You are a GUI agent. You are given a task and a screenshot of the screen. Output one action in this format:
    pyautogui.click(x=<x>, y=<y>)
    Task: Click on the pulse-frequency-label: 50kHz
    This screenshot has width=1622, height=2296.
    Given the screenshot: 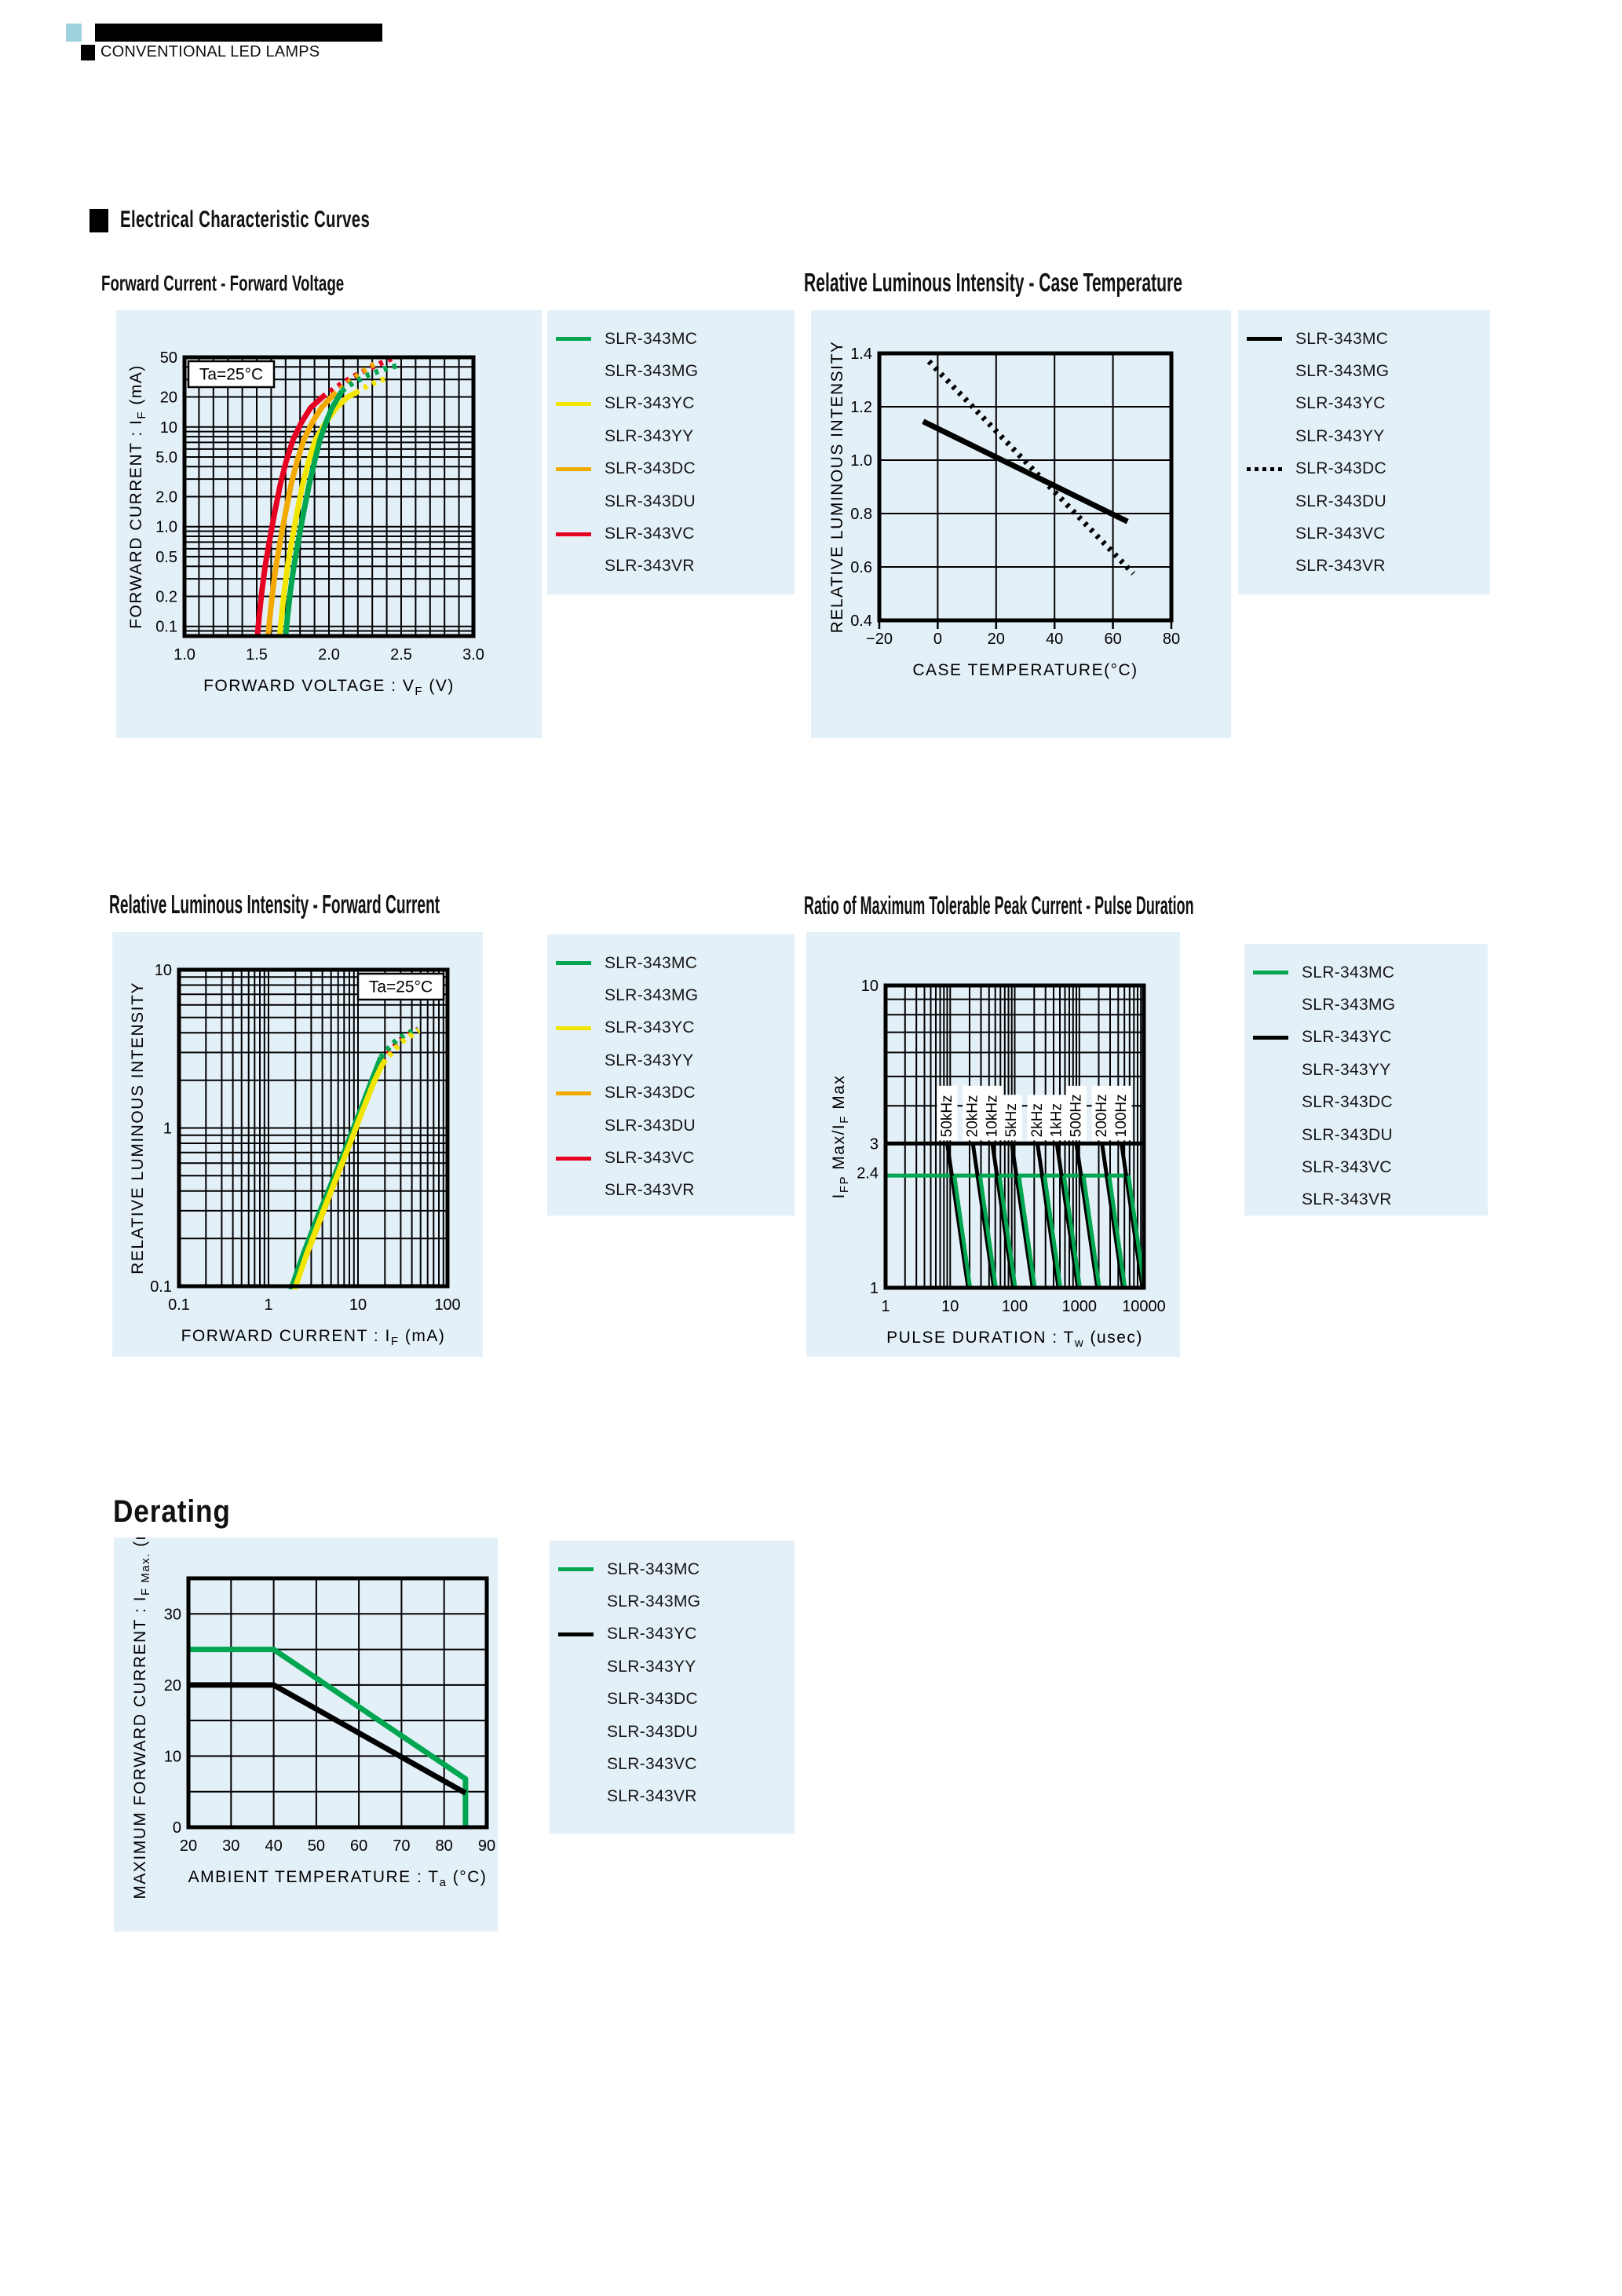 What is the action you would take?
    pyautogui.click(x=947, y=1116)
    